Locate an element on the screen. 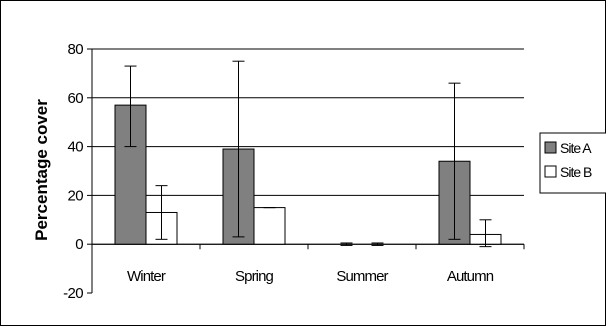  y-tick-label: 60 is located at coordinates (76, 98).